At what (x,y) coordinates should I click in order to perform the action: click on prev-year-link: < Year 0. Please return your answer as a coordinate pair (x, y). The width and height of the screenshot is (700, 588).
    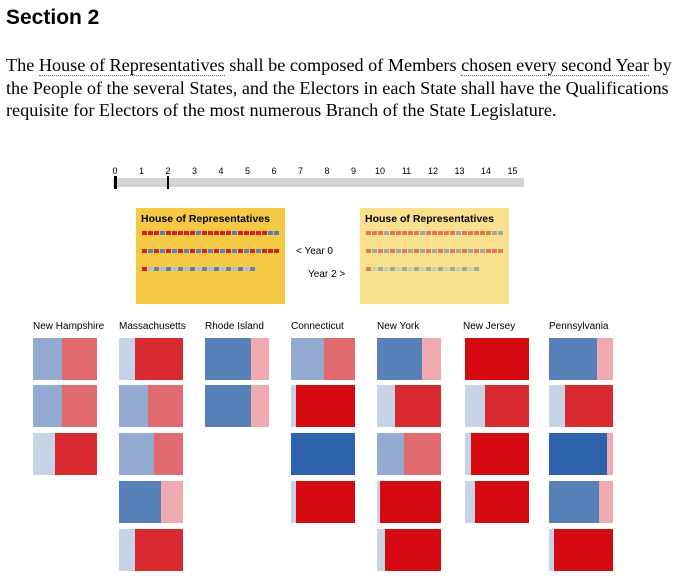
    Looking at the image, I should click on (314, 251).